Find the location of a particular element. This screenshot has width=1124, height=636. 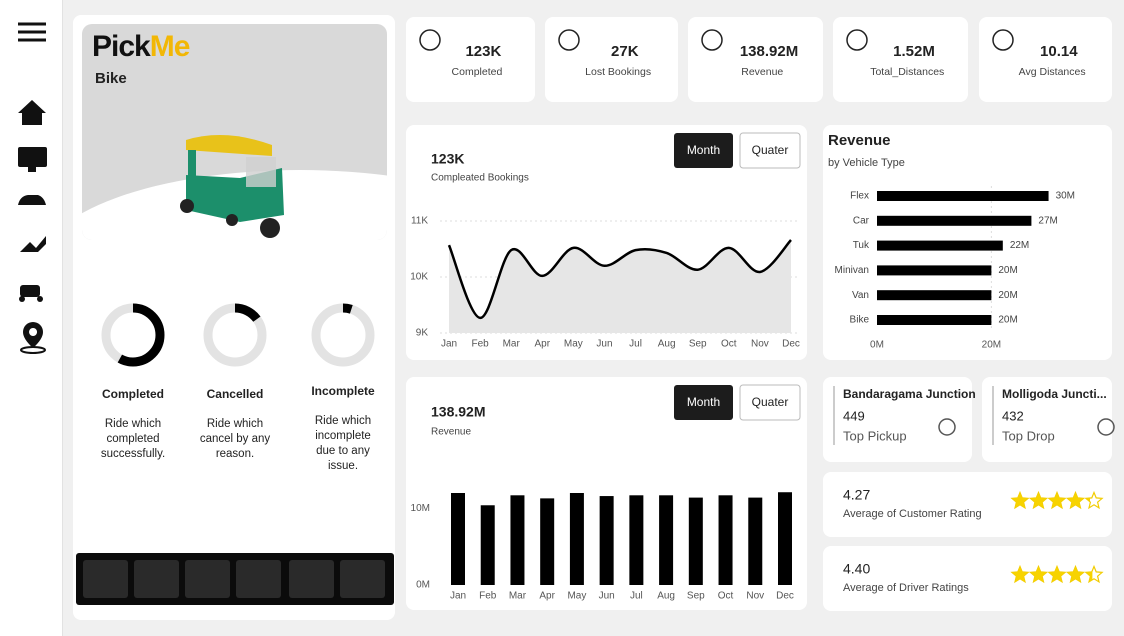

x-tick-label: Jul is located at coordinates (635, 344).